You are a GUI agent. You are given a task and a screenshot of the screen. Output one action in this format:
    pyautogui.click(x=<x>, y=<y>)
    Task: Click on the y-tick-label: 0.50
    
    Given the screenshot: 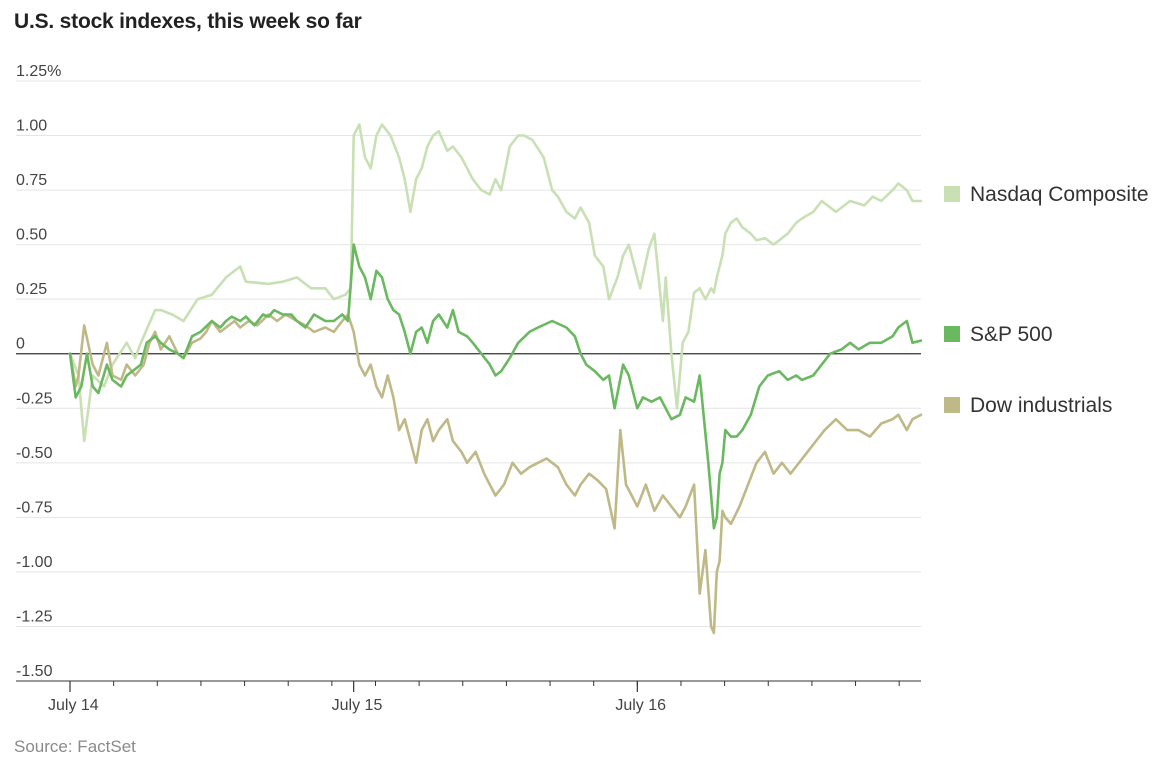 What is the action you would take?
    pyautogui.click(x=31, y=235)
    